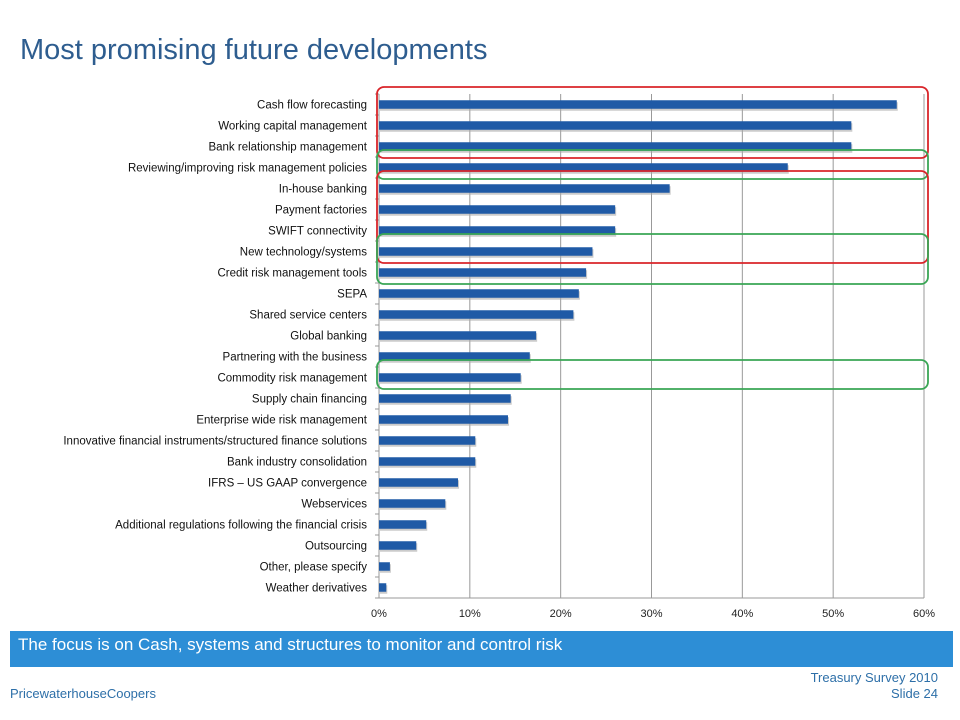  I want to click on page-title: Most promising future developments, so click(254, 50).